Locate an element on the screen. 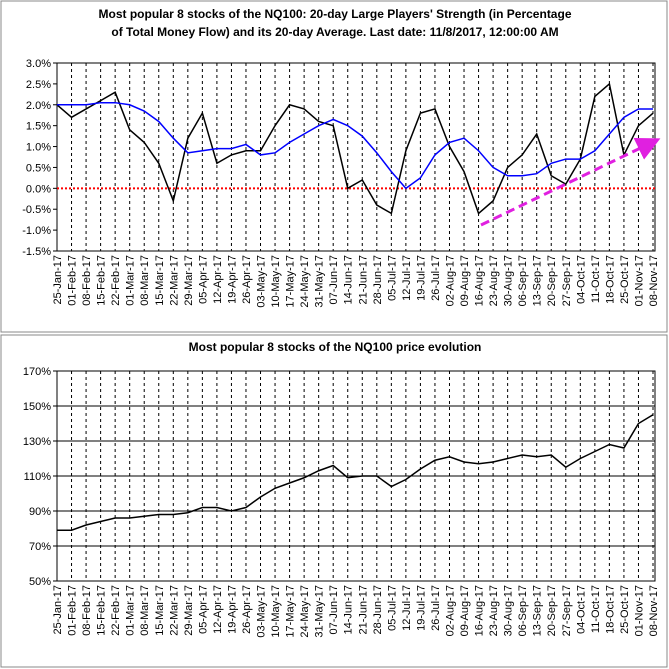 The image size is (669, 669). series-line is located at coordinates (355, 145).